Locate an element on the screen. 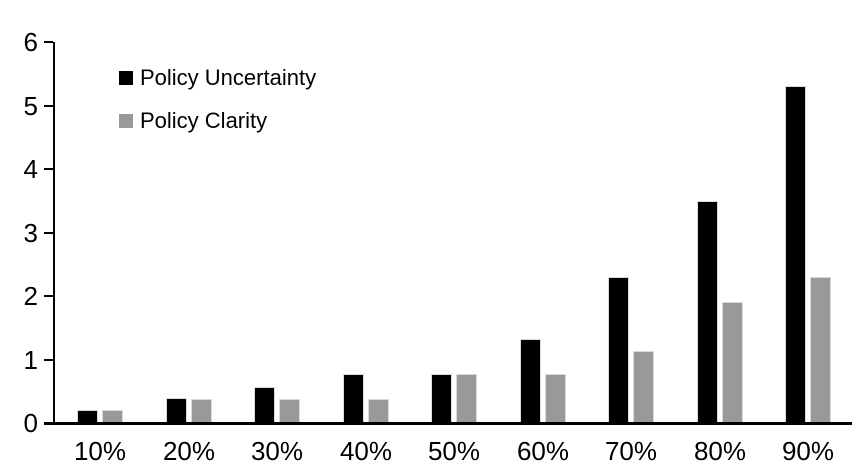 This screenshot has width=852, height=475. bar-policy-uncertainty-40% is located at coordinates (353, 398).